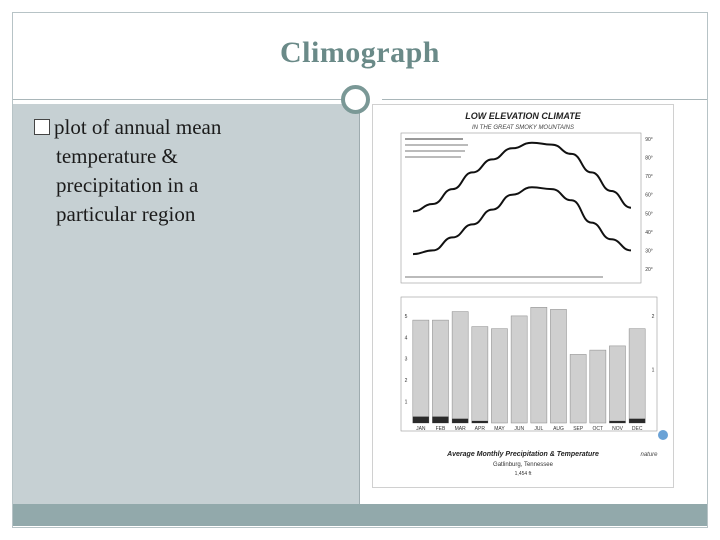 This screenshot has height=540, width=720. I want to click on figure-subheading: IN THE GREAT SMOKY MOUNTAINS, so click(523, 128).